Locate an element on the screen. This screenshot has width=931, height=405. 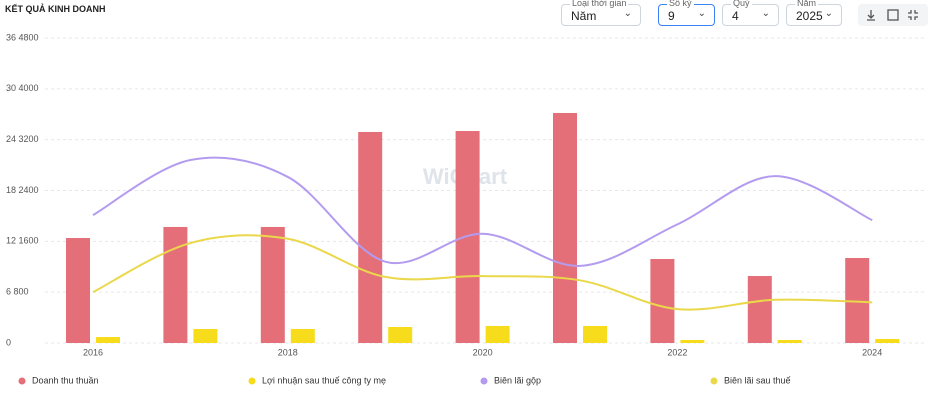
legend-label: Lợi nhuận sau thuế công ty mẹ is located at coordinates (324, 380).